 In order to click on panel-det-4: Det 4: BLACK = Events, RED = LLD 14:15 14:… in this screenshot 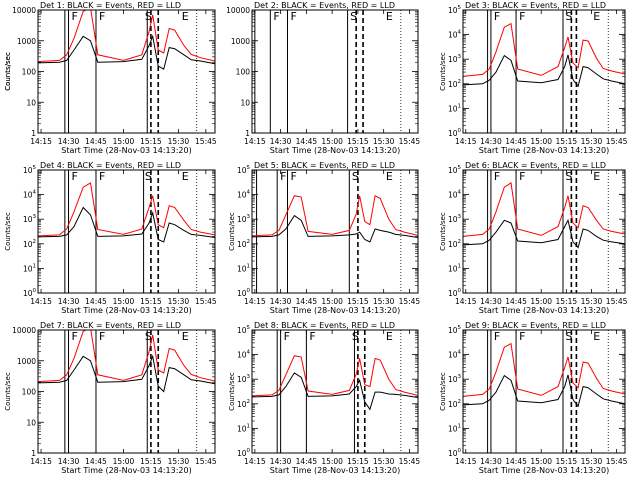, I will do `click(110, 238)`.